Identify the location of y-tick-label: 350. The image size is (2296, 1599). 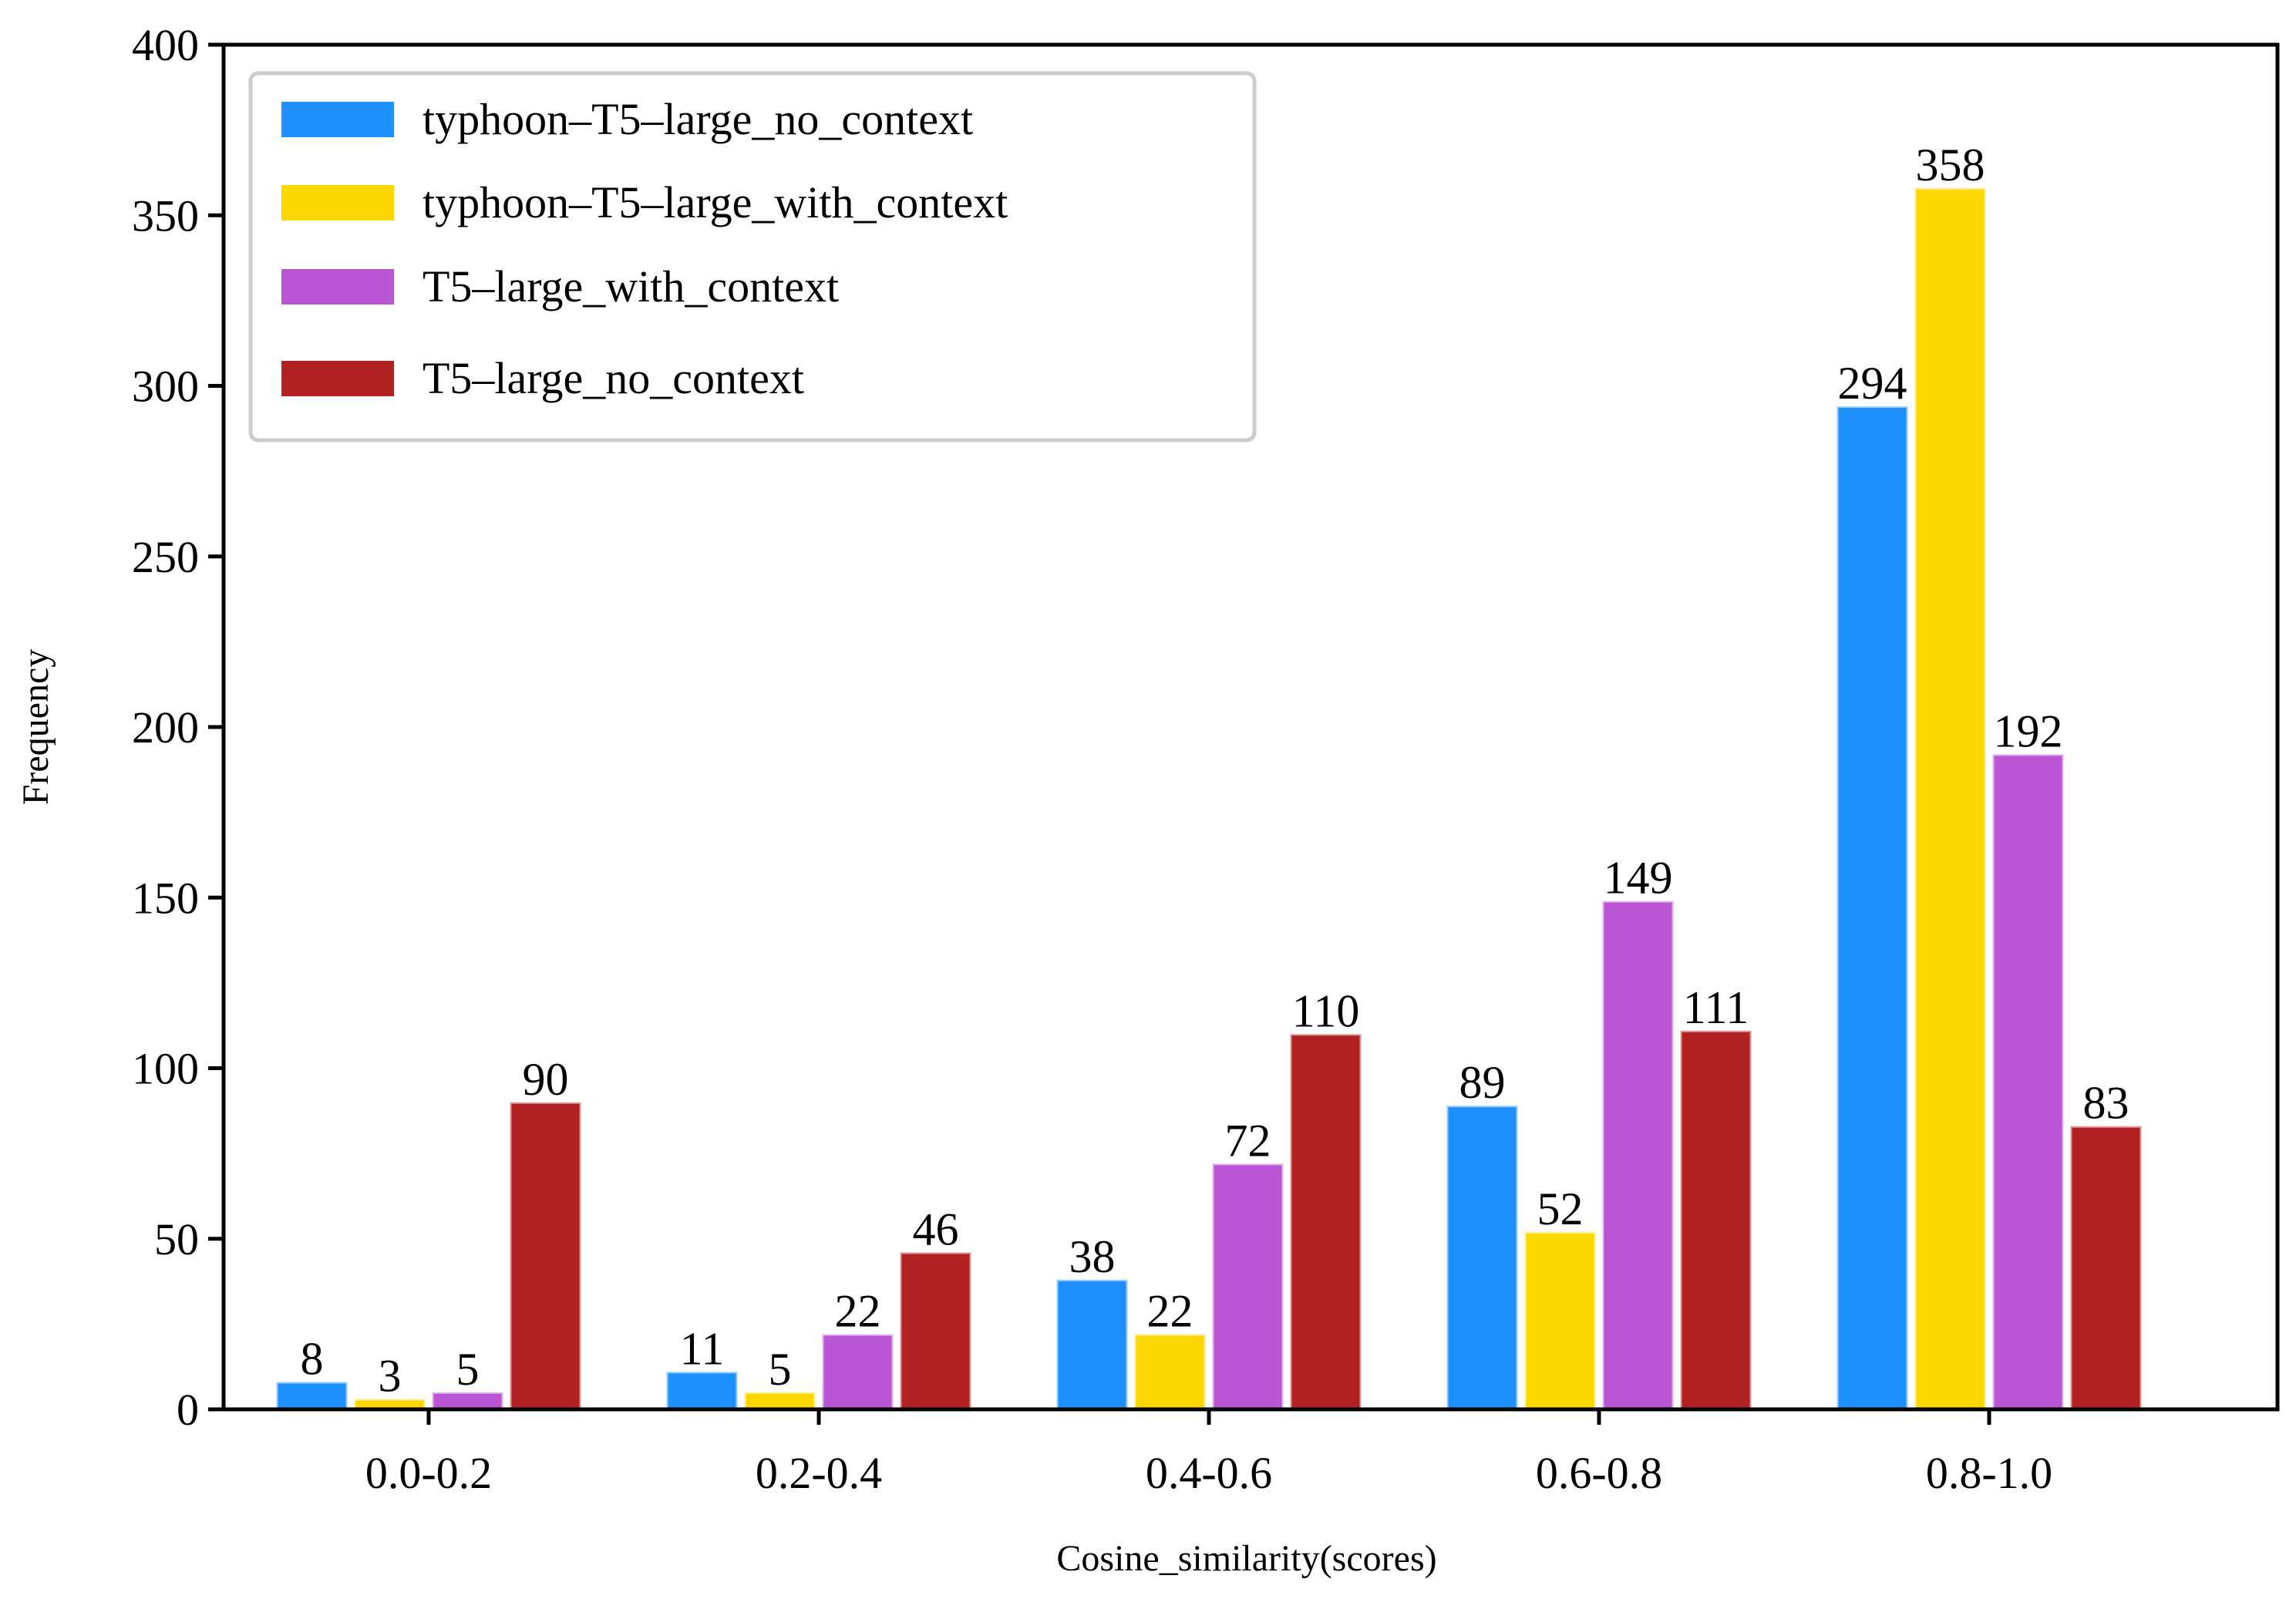
(165, 215).